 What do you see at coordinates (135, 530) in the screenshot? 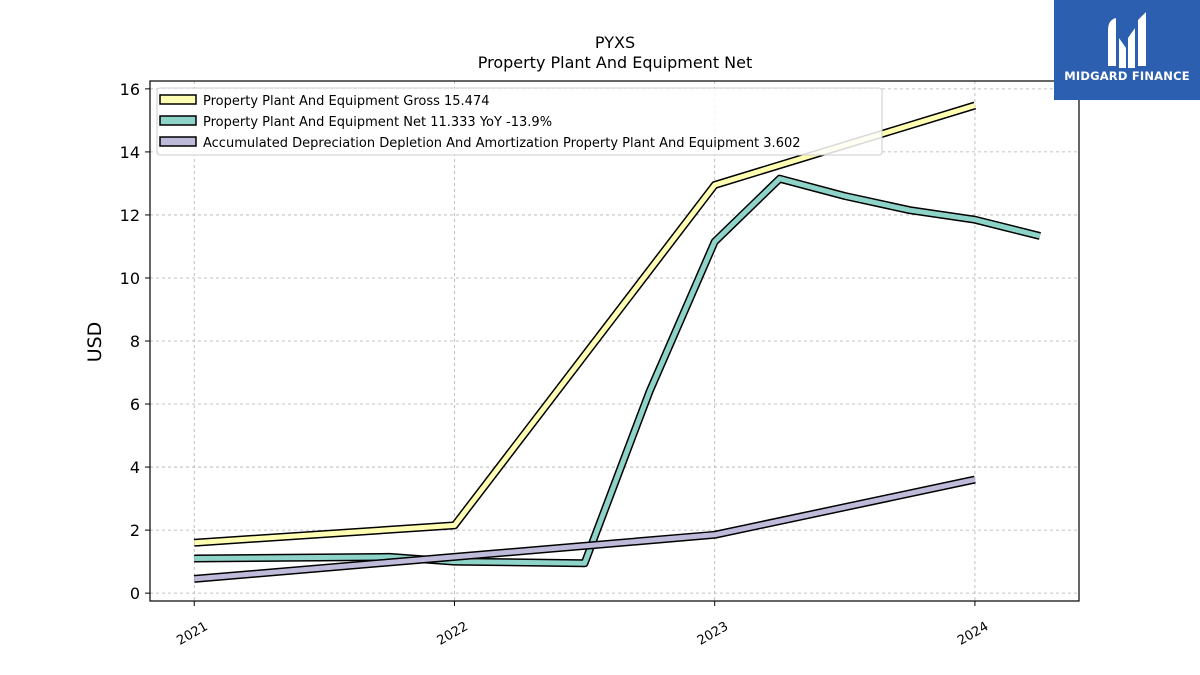
I see `y-tick-label: 2` at bounding box center [135, 530].